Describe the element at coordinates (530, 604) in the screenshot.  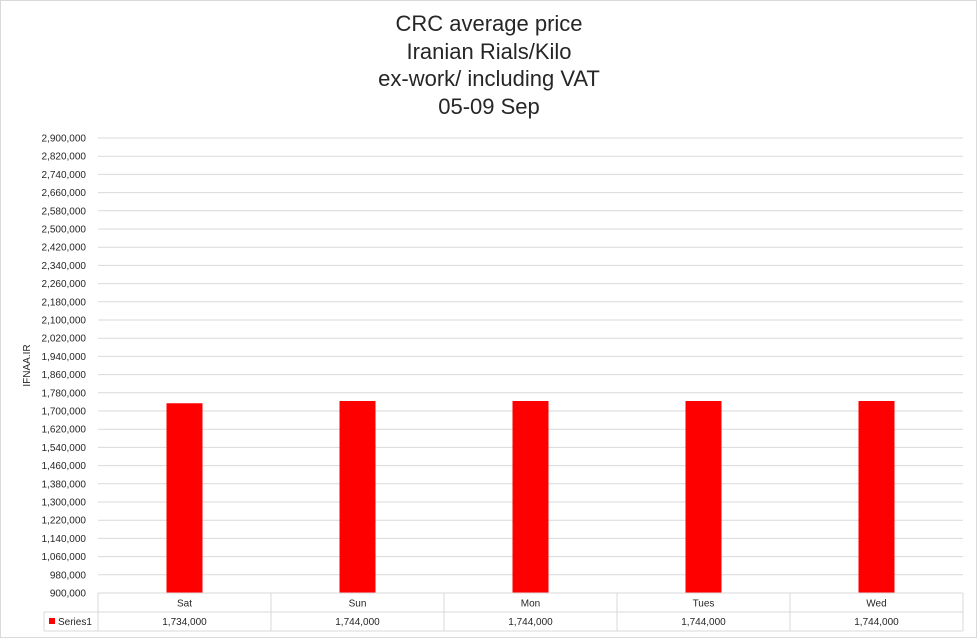
I see `x-category-label: Mon` at that location.